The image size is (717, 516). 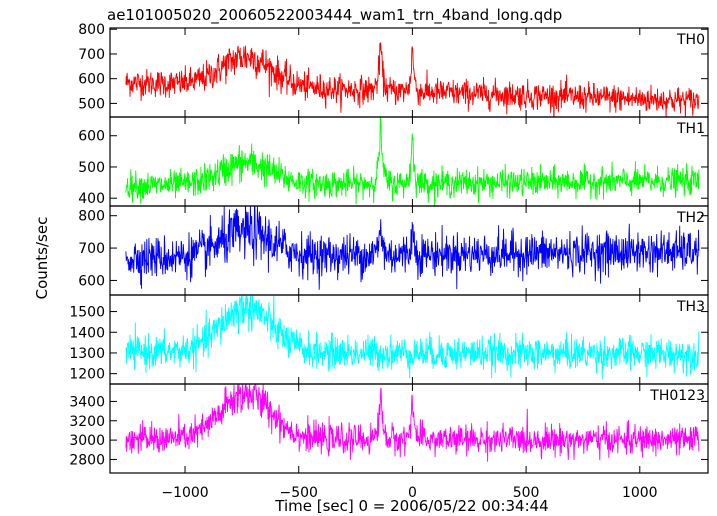 What do you see at coordinates (184, 493) in the screenshot?
I see `x-tick-label: −1000` at bounding box center [184, 493].